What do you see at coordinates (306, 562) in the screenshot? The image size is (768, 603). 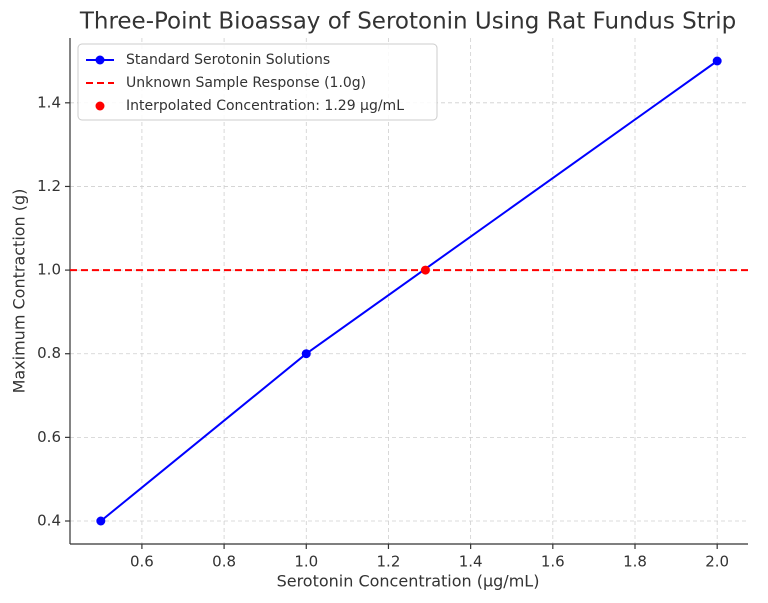 I see `x-tick-label: 1.0` at bounding box center [306, 562].